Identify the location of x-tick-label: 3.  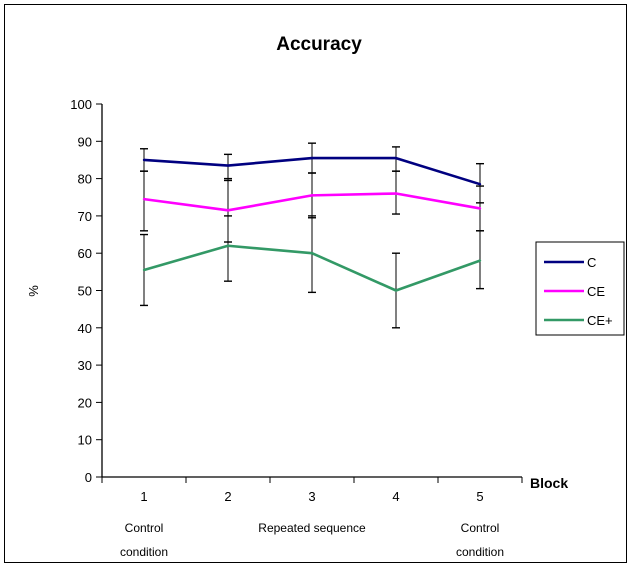
(311, 496).